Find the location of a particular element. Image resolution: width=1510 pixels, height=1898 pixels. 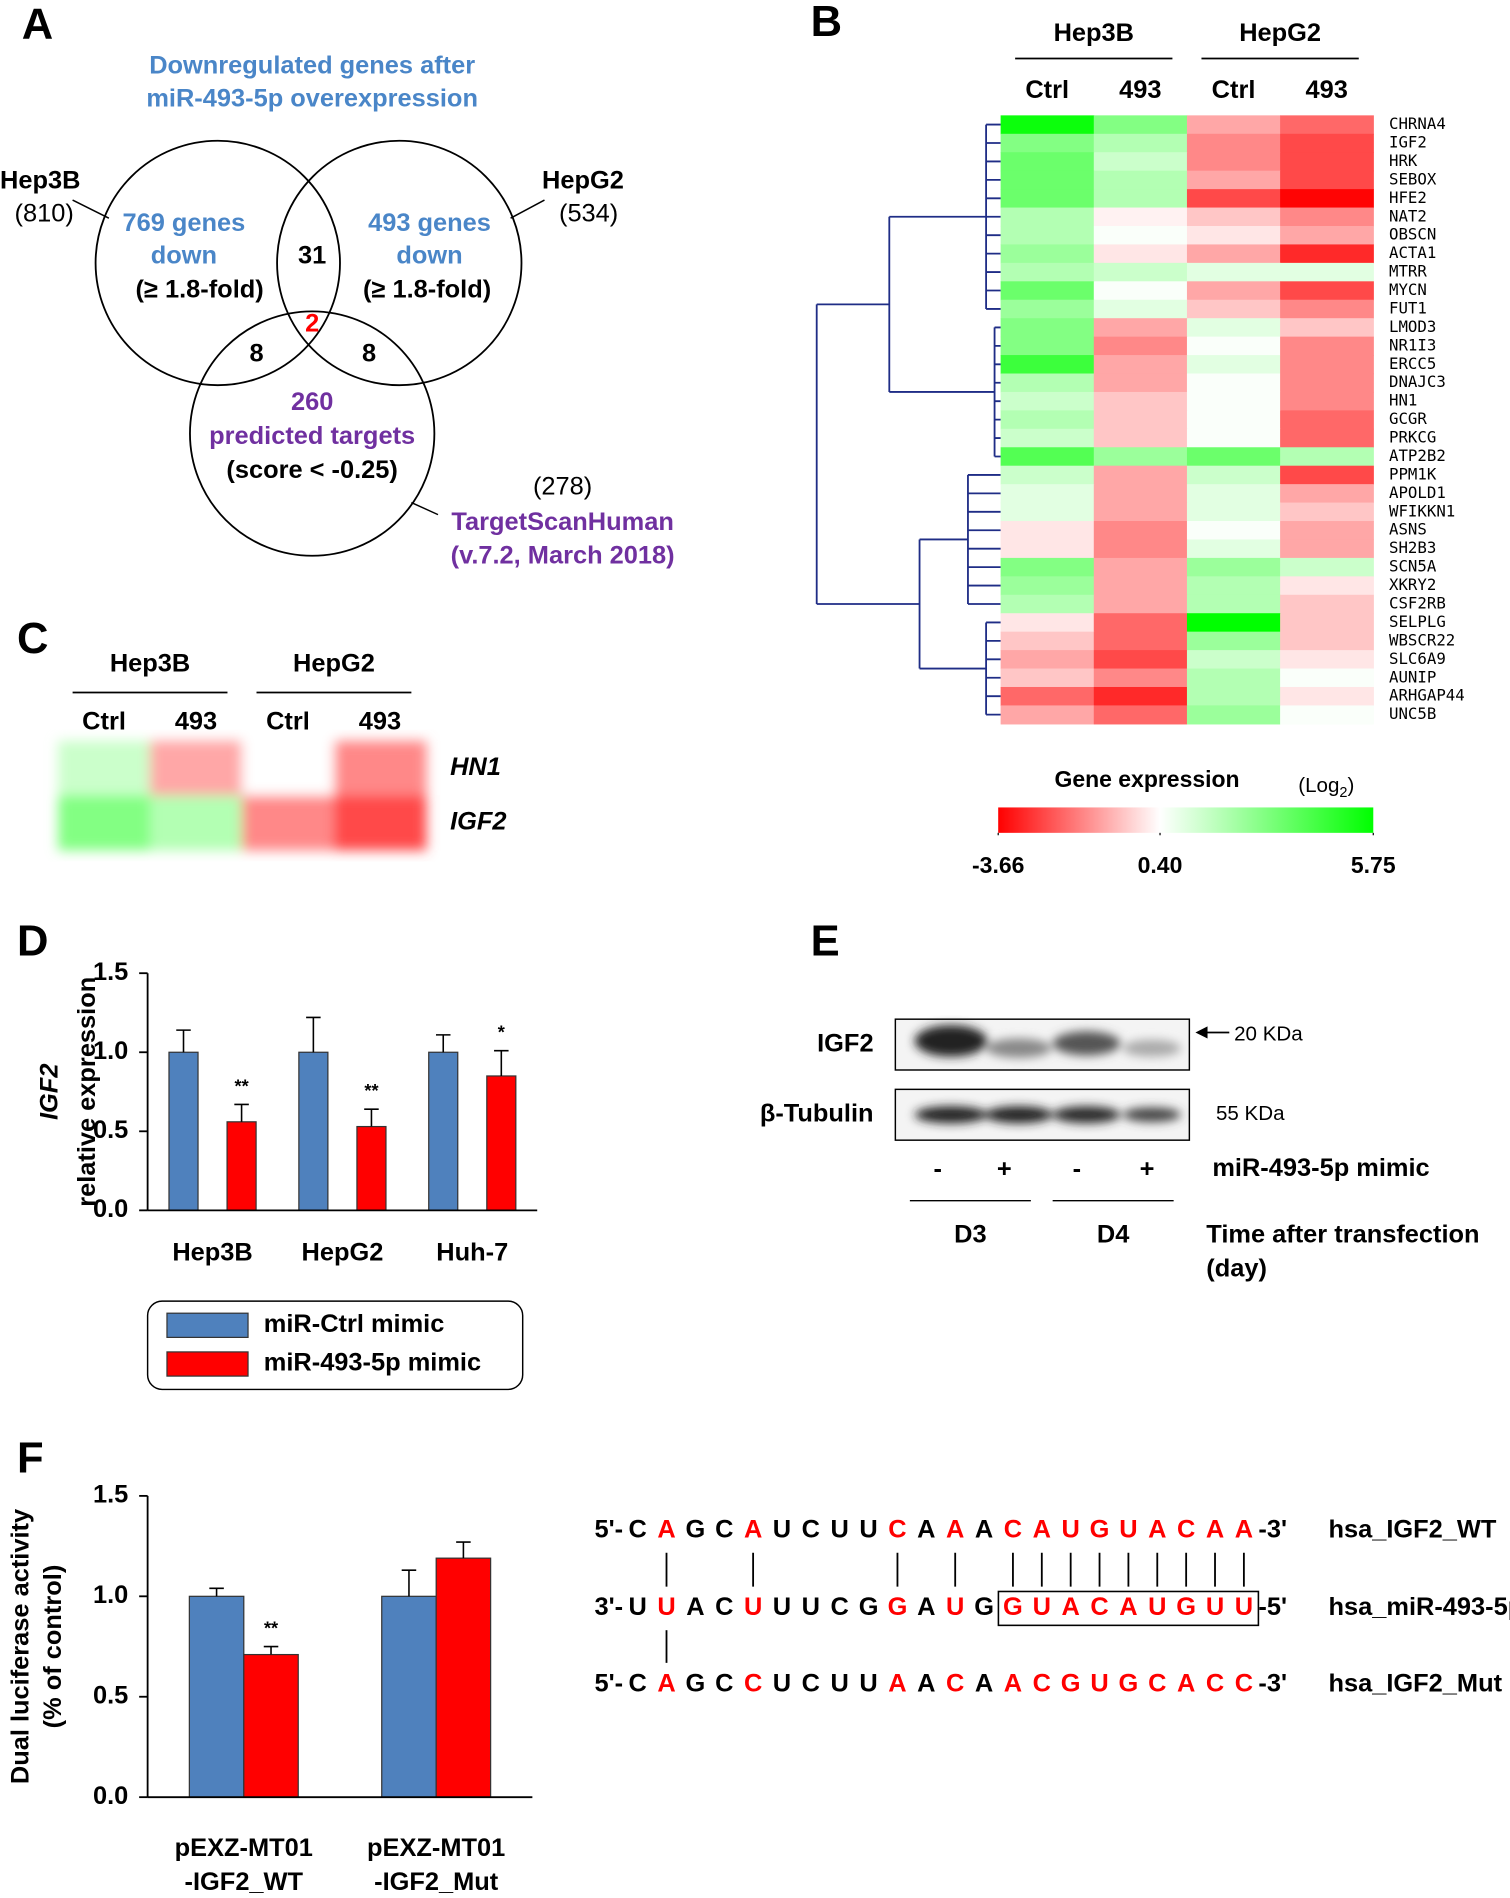

leader is located at coordinates (91, 209).